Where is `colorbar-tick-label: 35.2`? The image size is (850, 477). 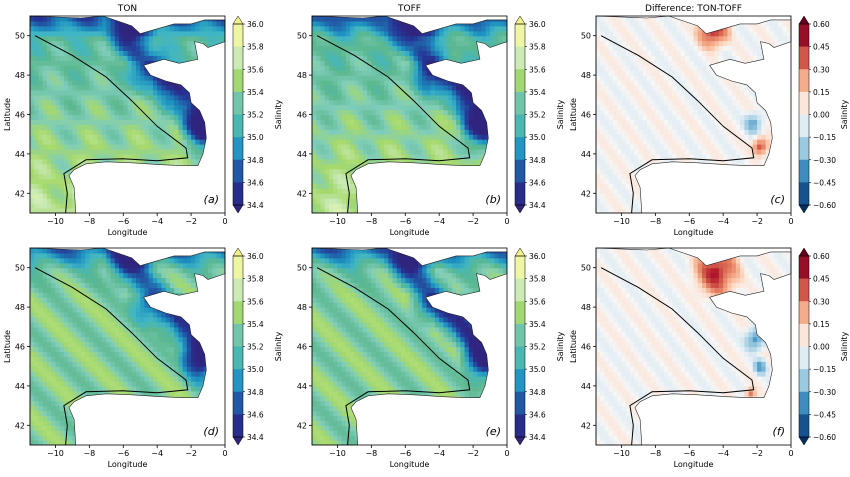
colorbar-tick-label: 35.2 is located at coordinates (537, 115).